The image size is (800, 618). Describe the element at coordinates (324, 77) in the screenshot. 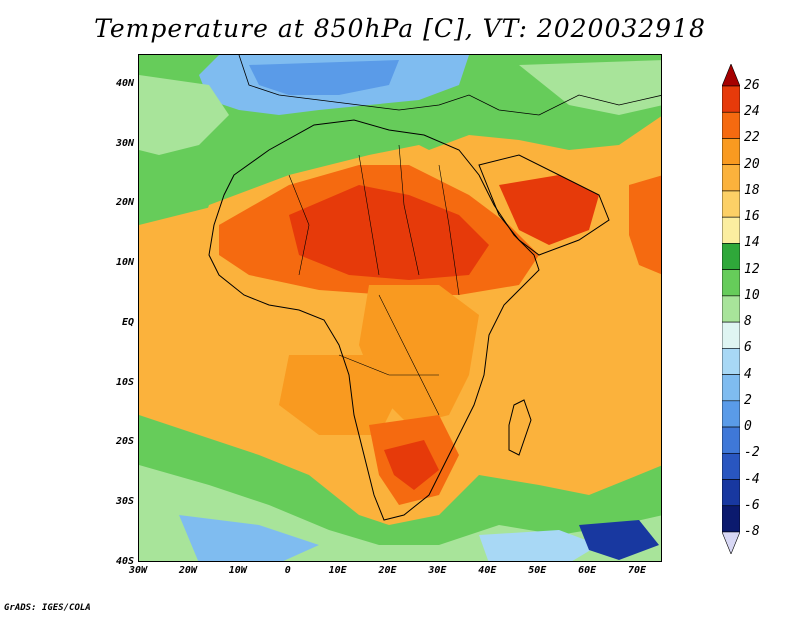

I see `colder-north-area` at that location.